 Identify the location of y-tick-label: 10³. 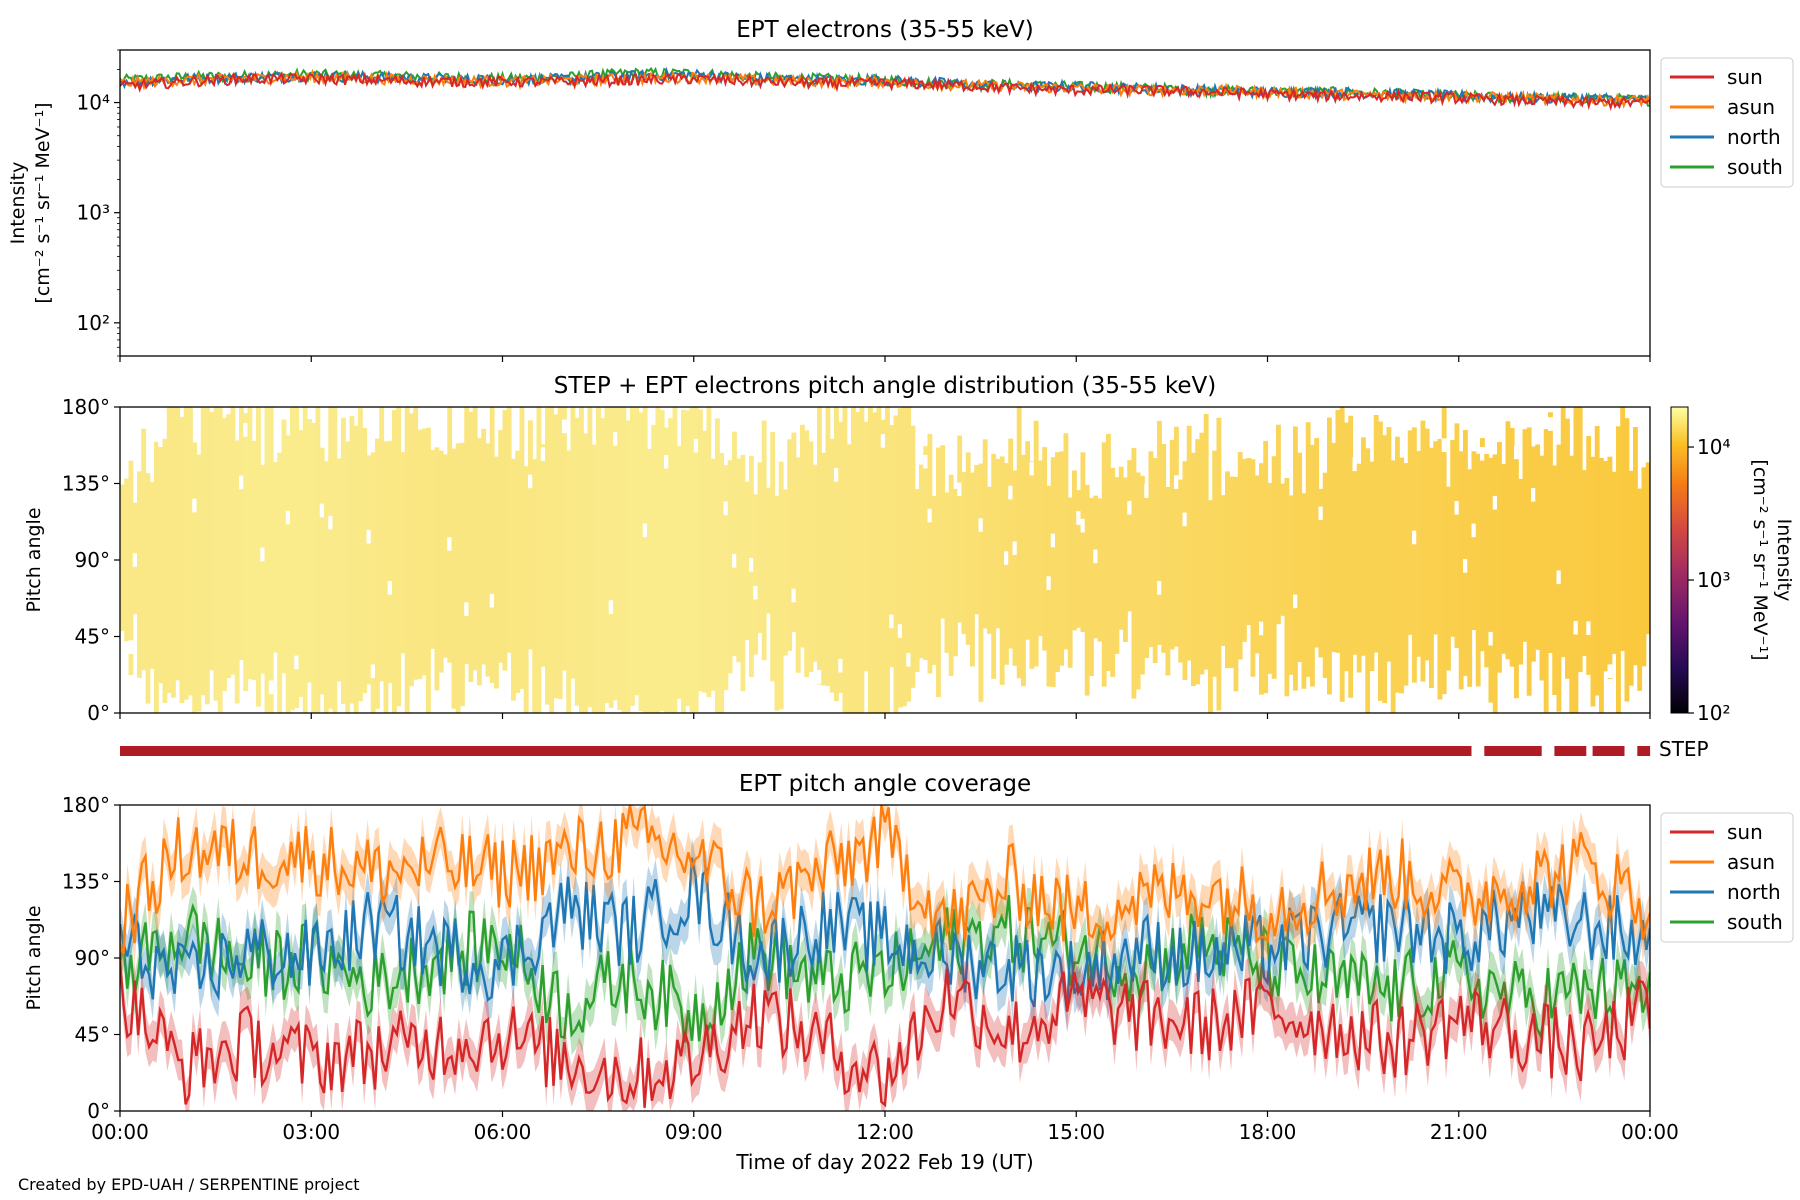
(93, 213).